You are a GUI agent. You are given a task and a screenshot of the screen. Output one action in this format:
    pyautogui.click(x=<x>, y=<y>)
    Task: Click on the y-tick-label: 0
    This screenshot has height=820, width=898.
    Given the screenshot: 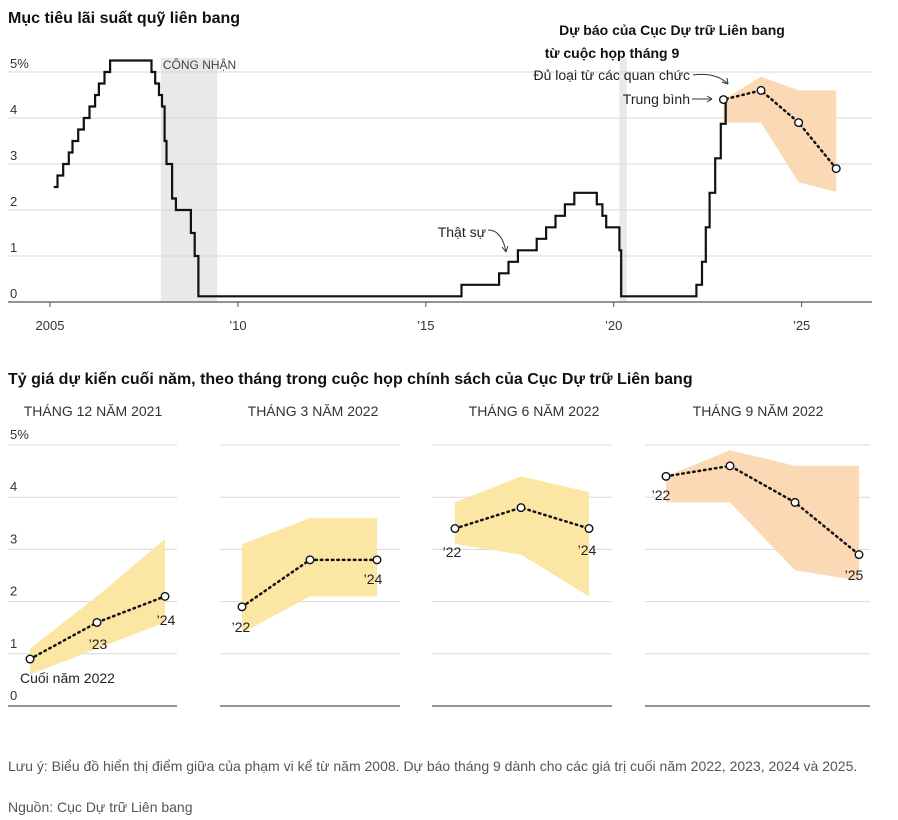 What is the action you would take?
    pyautogui.click(x=13, y=293)
    